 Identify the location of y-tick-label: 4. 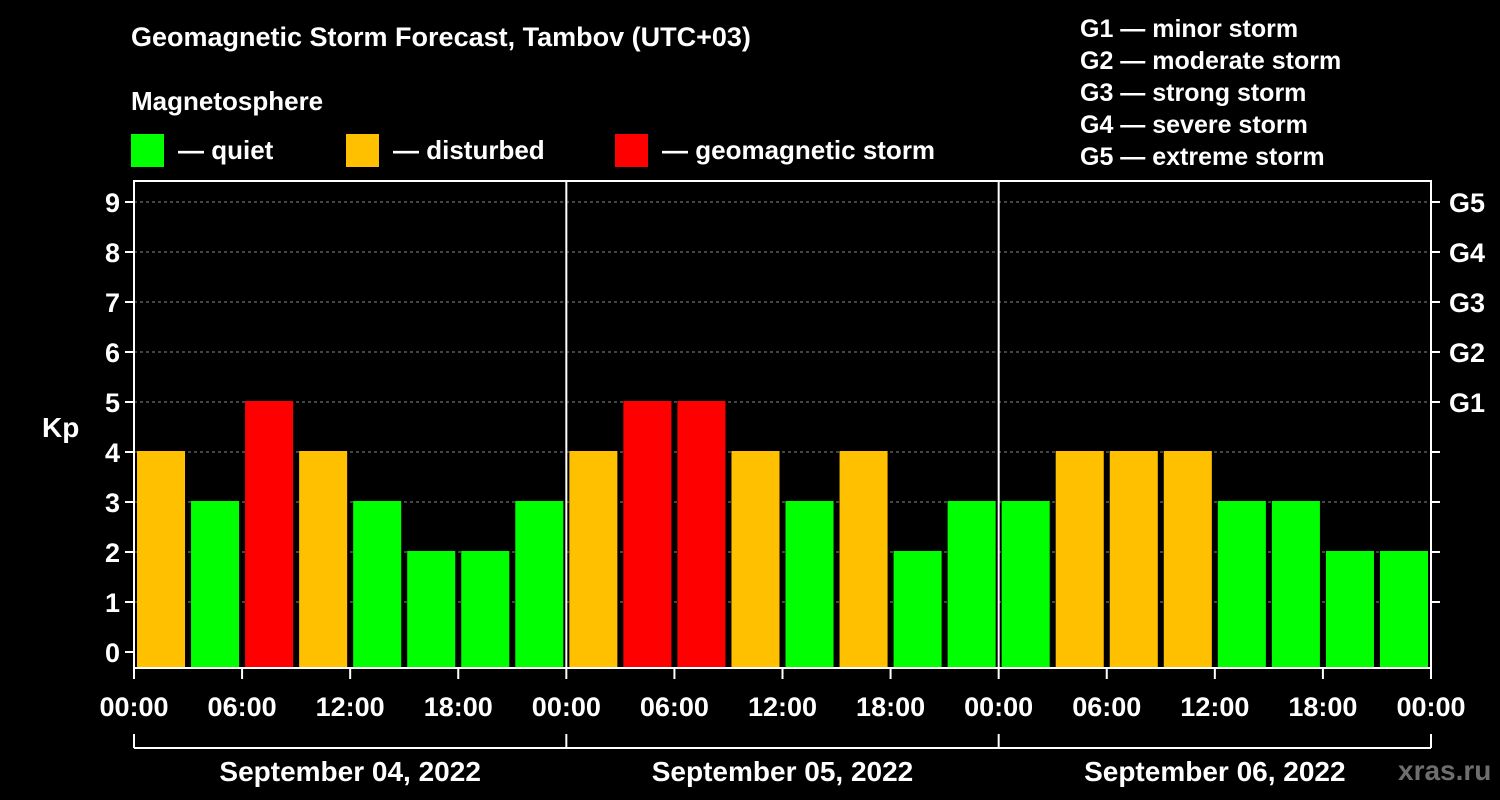
(112, 453).